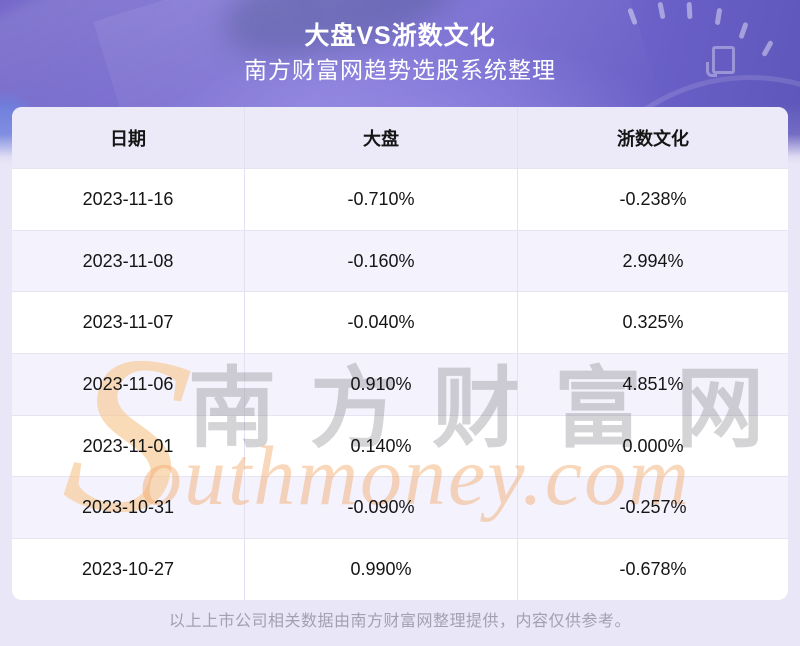 The width and height of the screenshot is (800, 646). I want to click on table-row: 2023-10-31 -0.090% -0.257%, so click(400, 507).